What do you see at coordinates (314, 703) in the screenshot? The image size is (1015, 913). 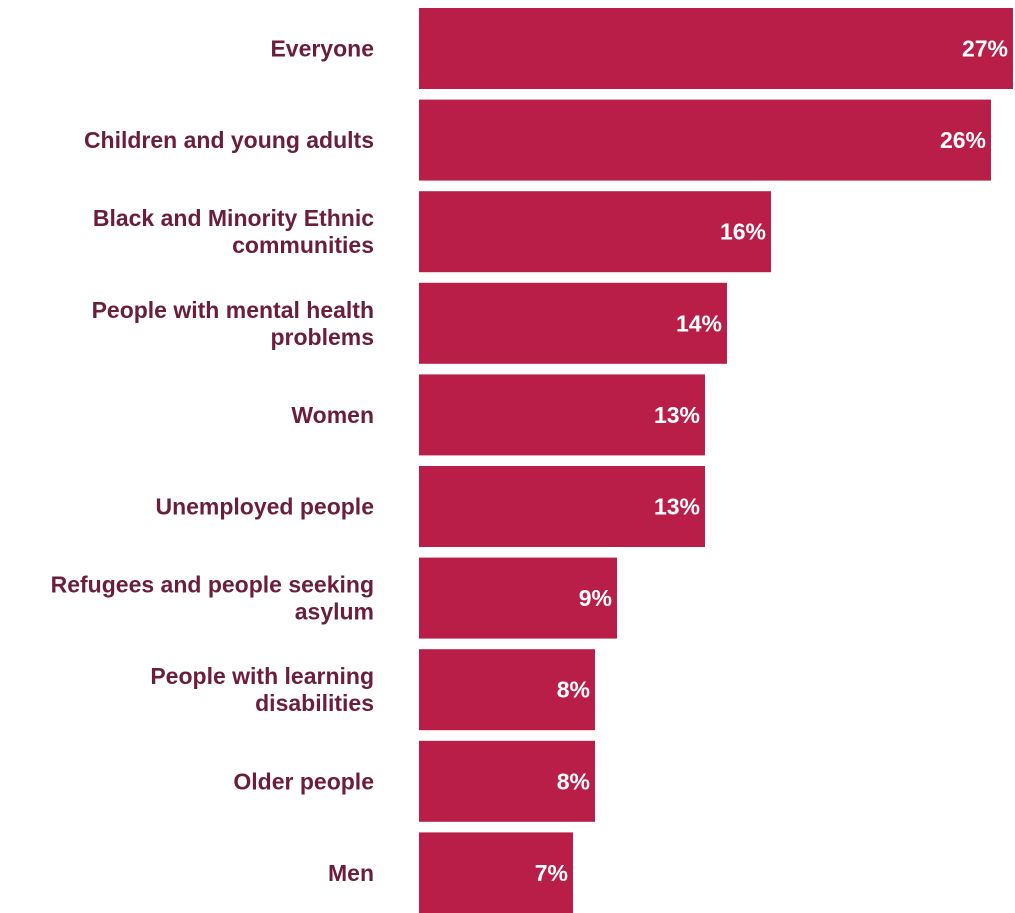 I see `category-label-line: disabilities` at bounding box center [314, 703].